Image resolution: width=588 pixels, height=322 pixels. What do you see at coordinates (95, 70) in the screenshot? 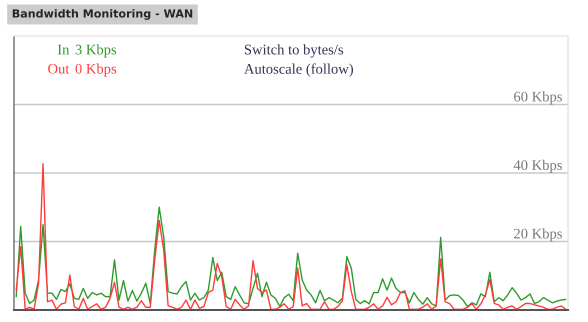
I see `annotation: 0 Kbps` at bounding box center [95, 70].